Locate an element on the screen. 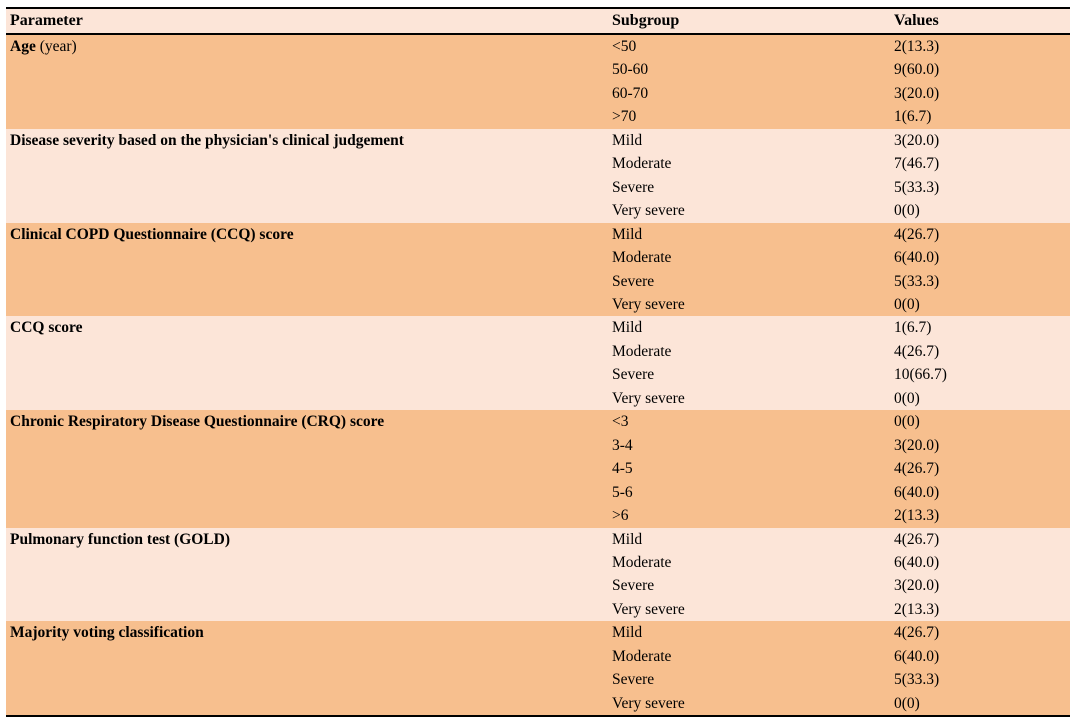 The width and height of the screenshot is (1077, 719). table-header-row: Parameter Subgroup Values is located at coordinates (538, 21).